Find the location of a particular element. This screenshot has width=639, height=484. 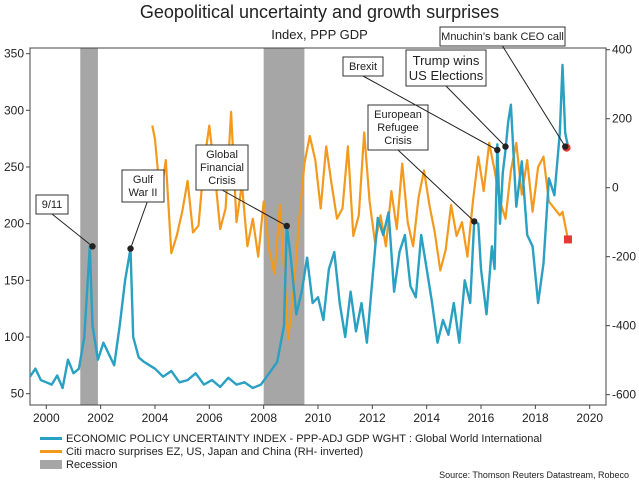

y-left-tick-label: 350 is located at coordinates (14, 54).